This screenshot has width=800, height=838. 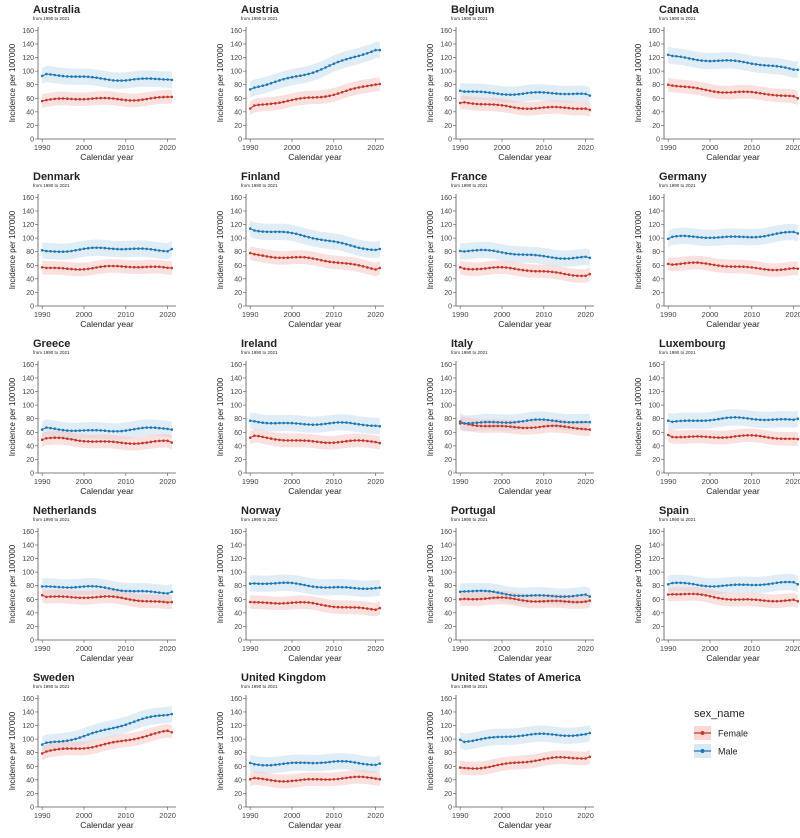 What do you see at coordinates (460, 815) in the screenshot?
I see `x-tick-label: 1990` at bounding box center [460, 815].